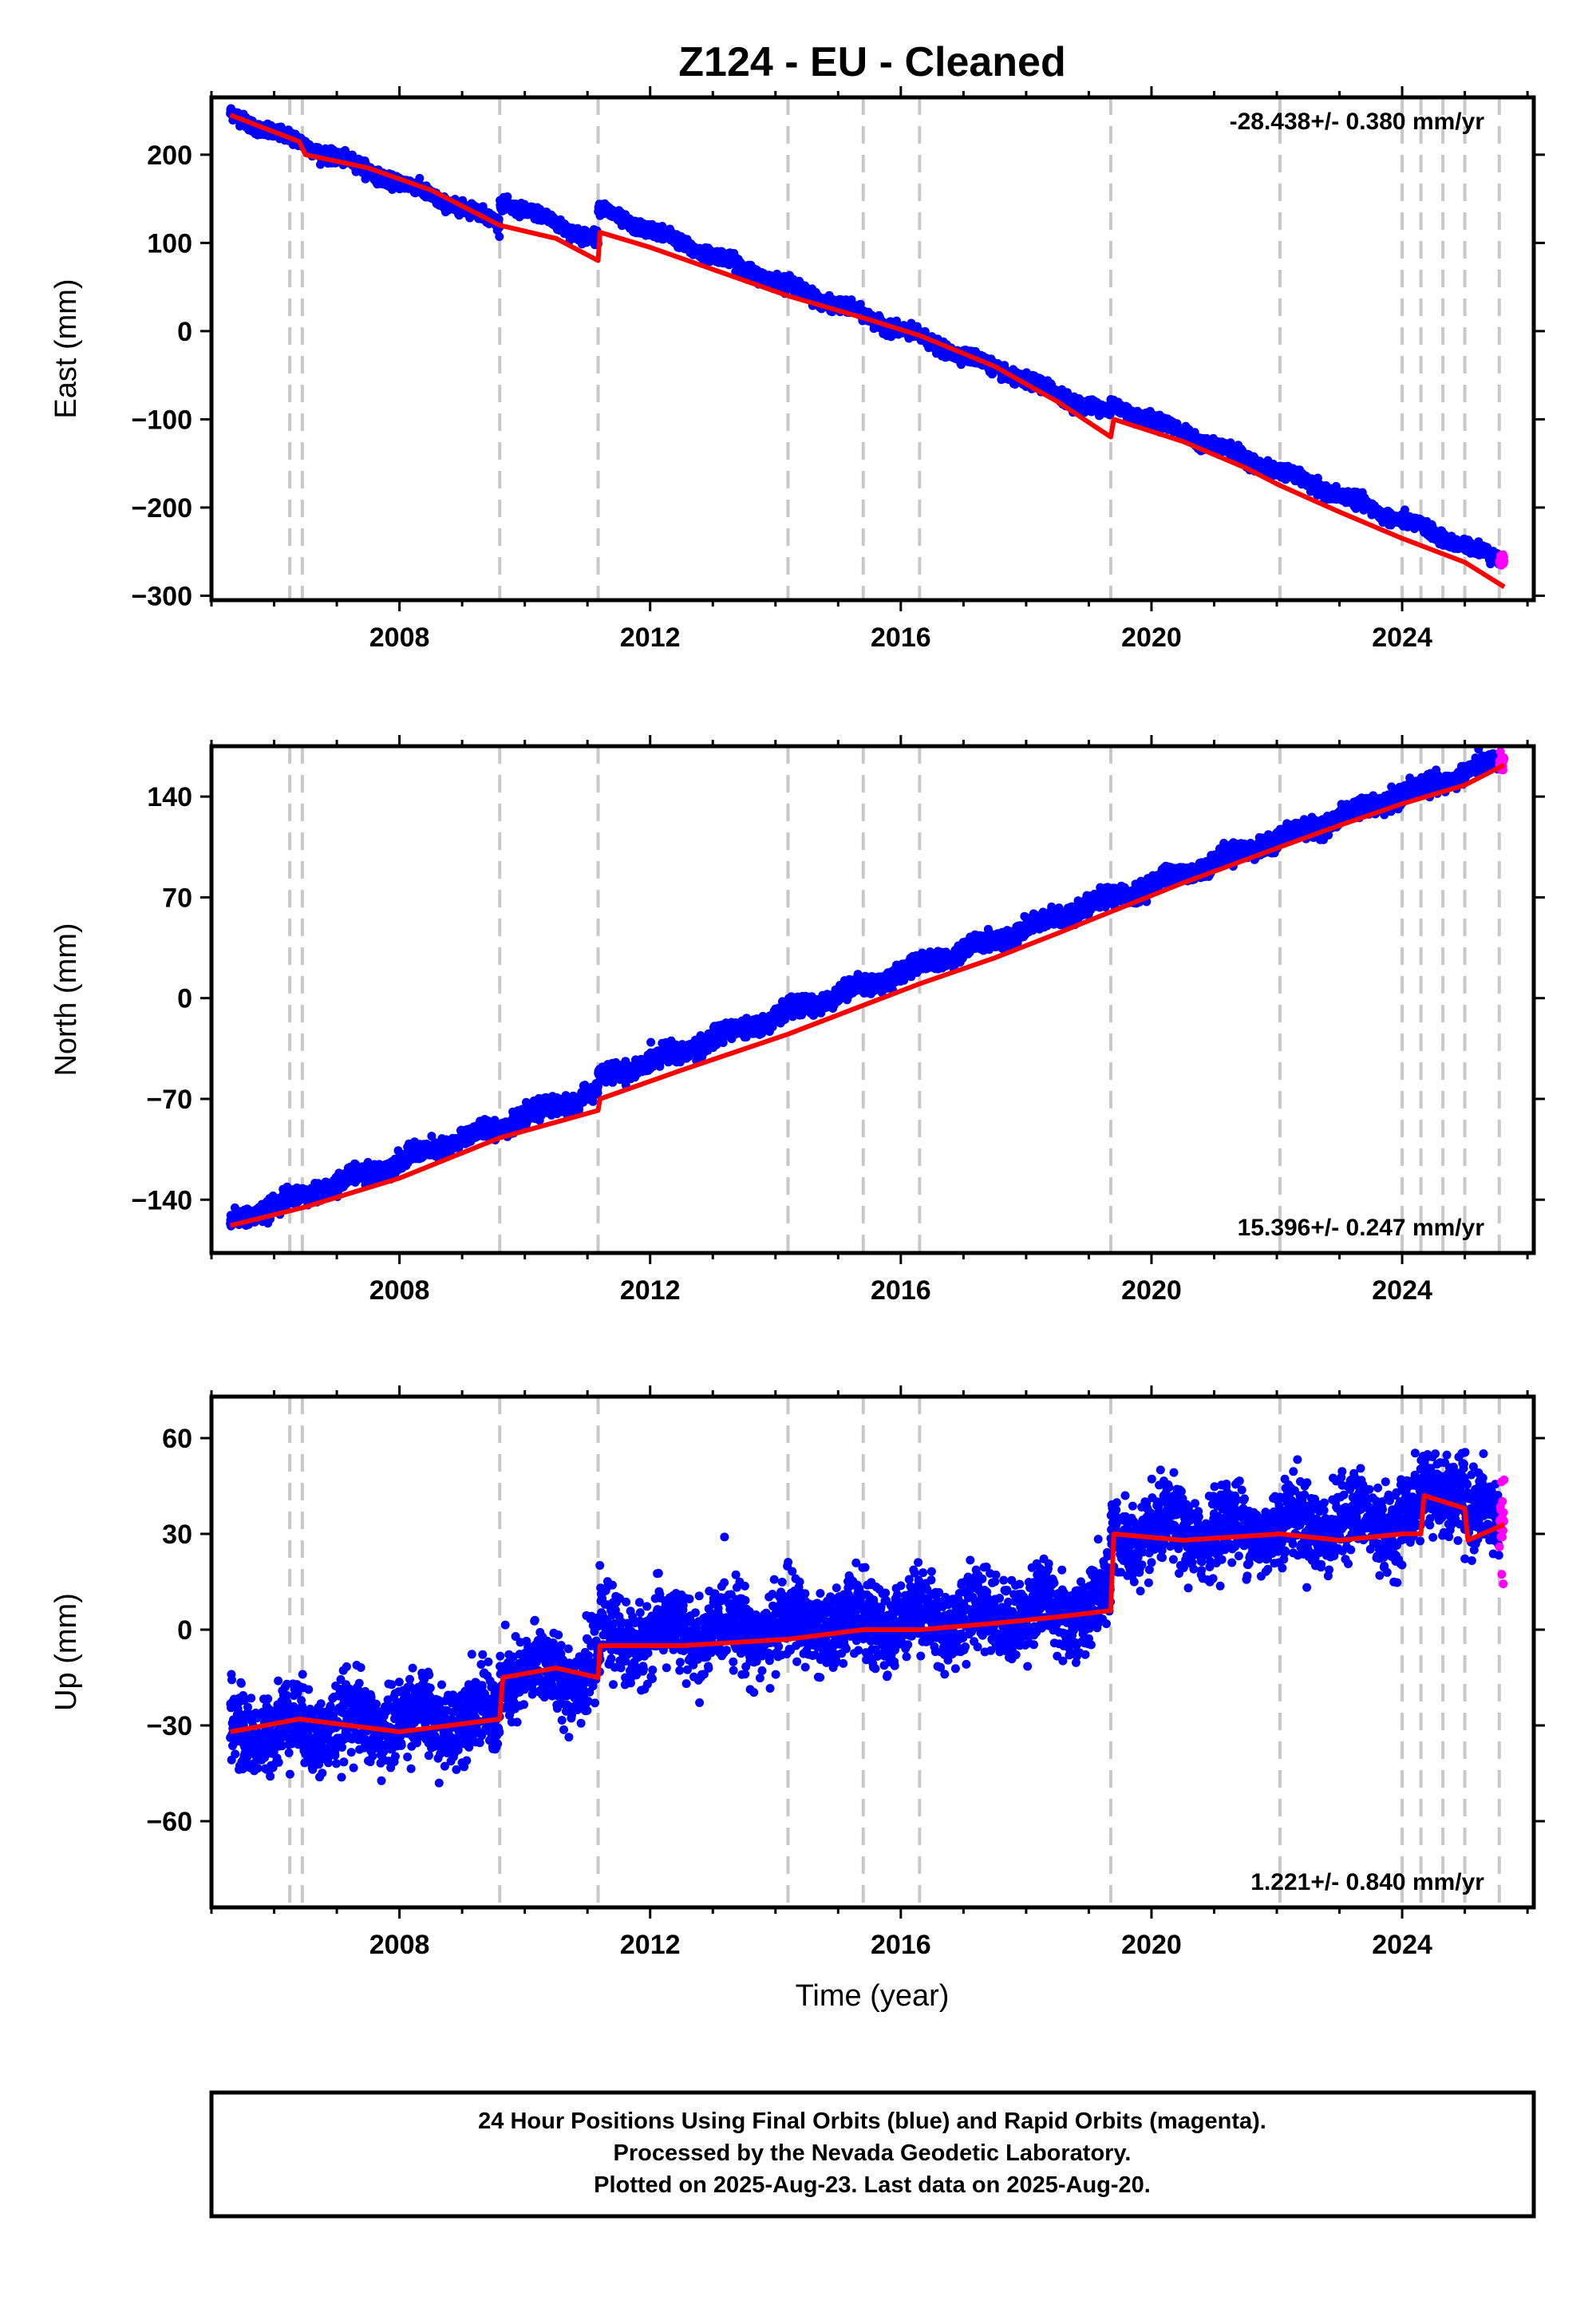 This screenshot has height=2316, width=1596. What do you see at coordinates (871, 62) in the screenshot?
I see `chart-title: Z124 - EU - Cleaned` at bounding box center [871, 62].